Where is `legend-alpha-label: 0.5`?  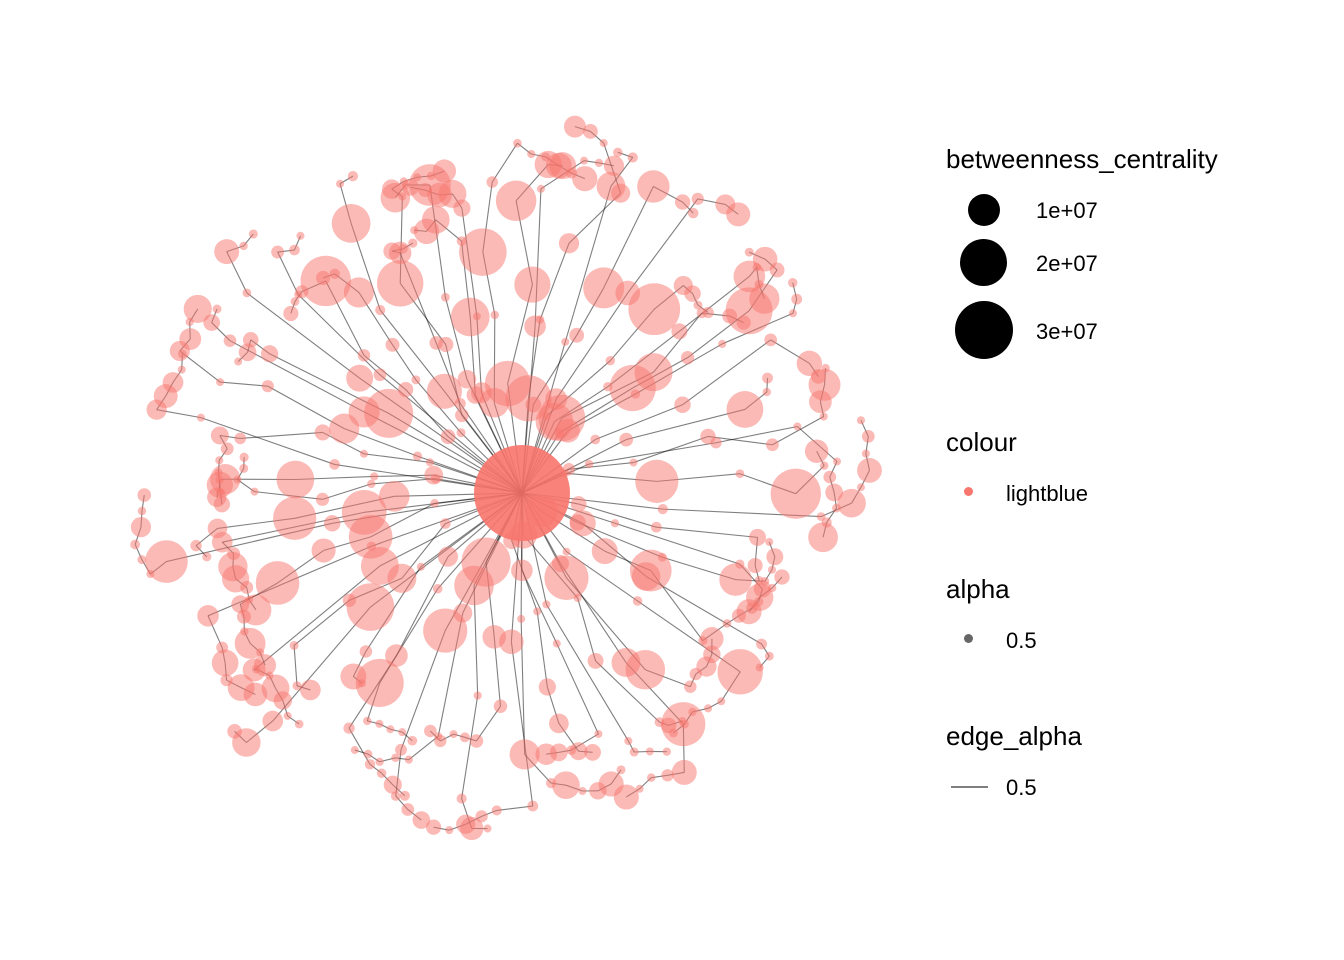 legend-alpha-label: 0.5 is located at coordinates (1021, 640).